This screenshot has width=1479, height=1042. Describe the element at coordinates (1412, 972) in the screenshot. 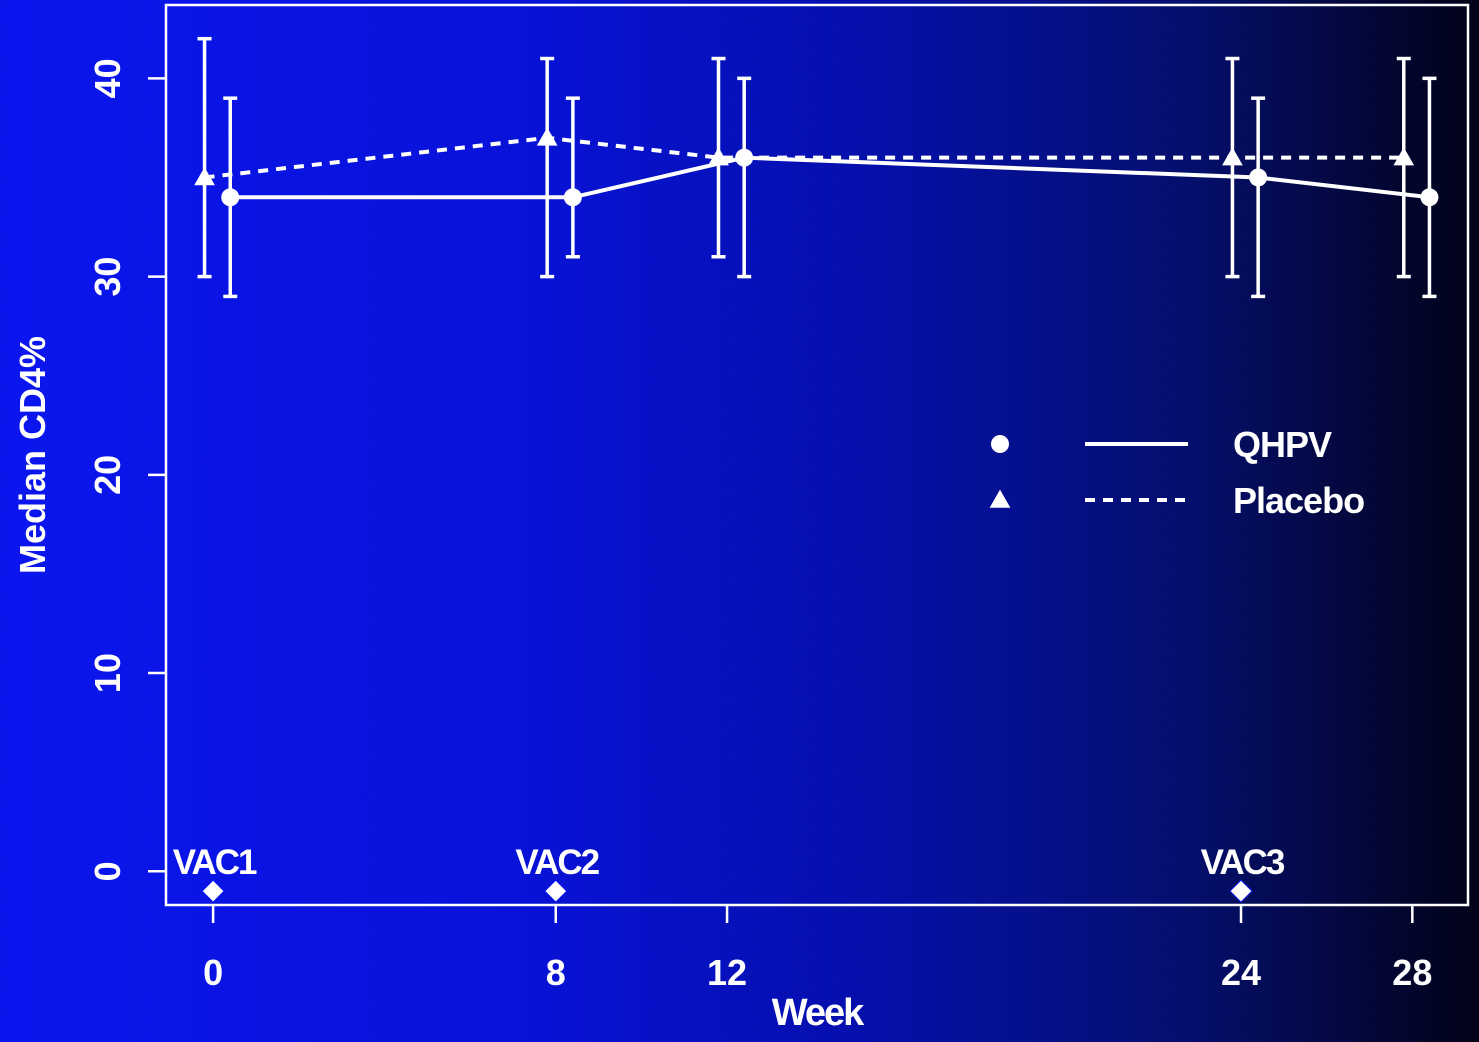

I see `x-tick-label: 28` at that location.